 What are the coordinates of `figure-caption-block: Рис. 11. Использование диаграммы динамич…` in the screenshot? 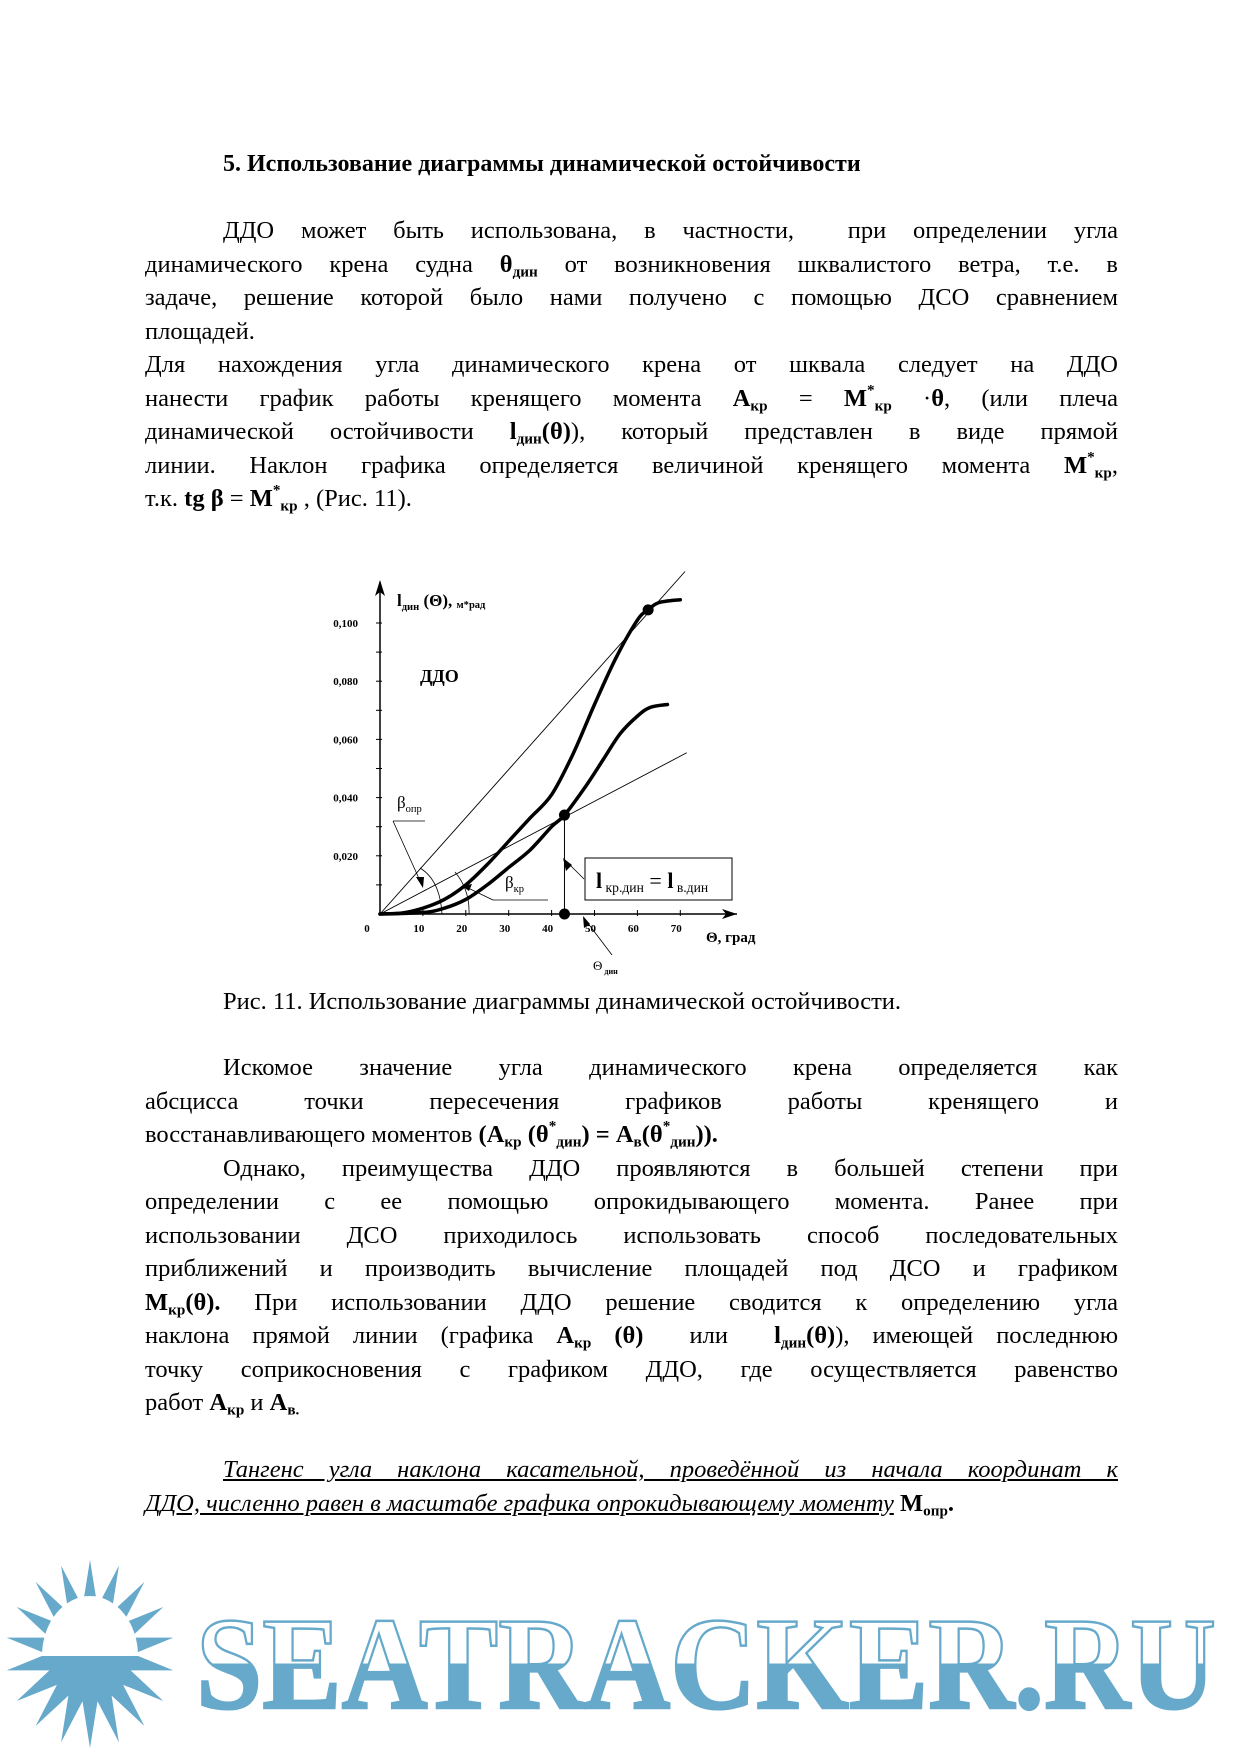 It's located at (631, 1002).